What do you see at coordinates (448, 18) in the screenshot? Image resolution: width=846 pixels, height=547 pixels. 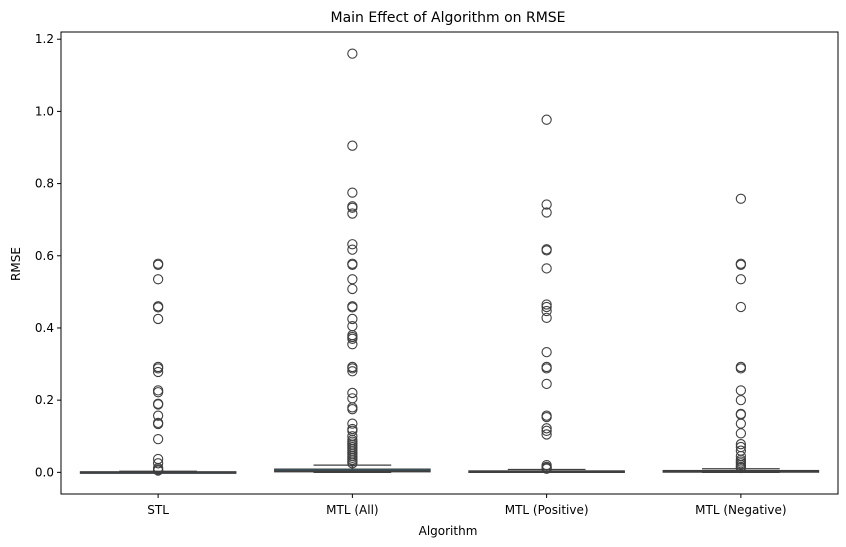 I see `chart-title: Main Effect of Algorithm on RMSE` at bounding box center [448, 18].